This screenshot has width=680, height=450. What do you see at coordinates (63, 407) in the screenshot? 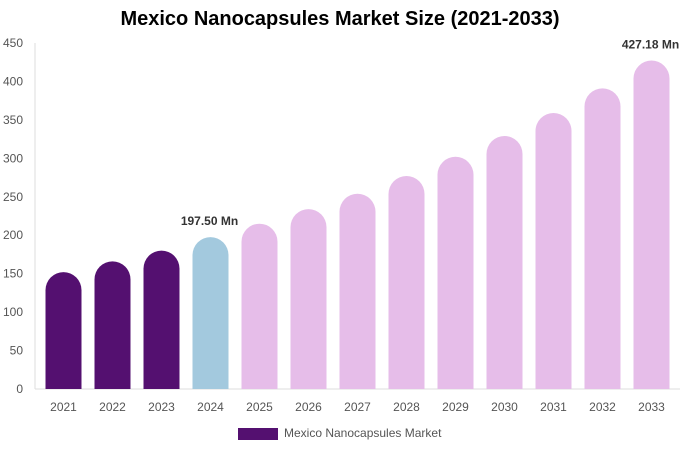
I see `x-tick-label: 2021` at bounding box center [63, 407].